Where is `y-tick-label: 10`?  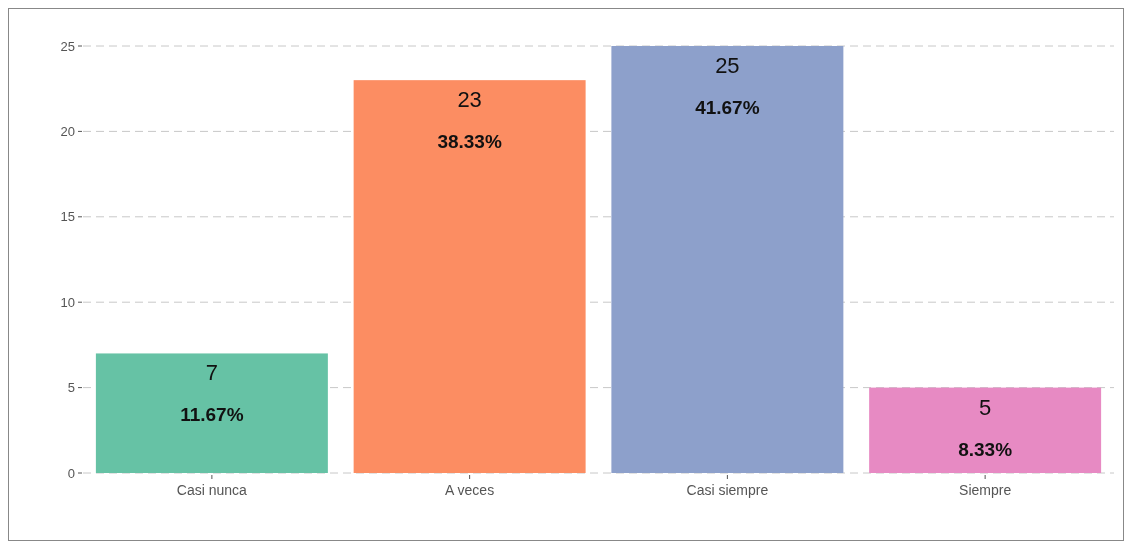 y-tick-label: 10 is located at coordinates (67, 302).